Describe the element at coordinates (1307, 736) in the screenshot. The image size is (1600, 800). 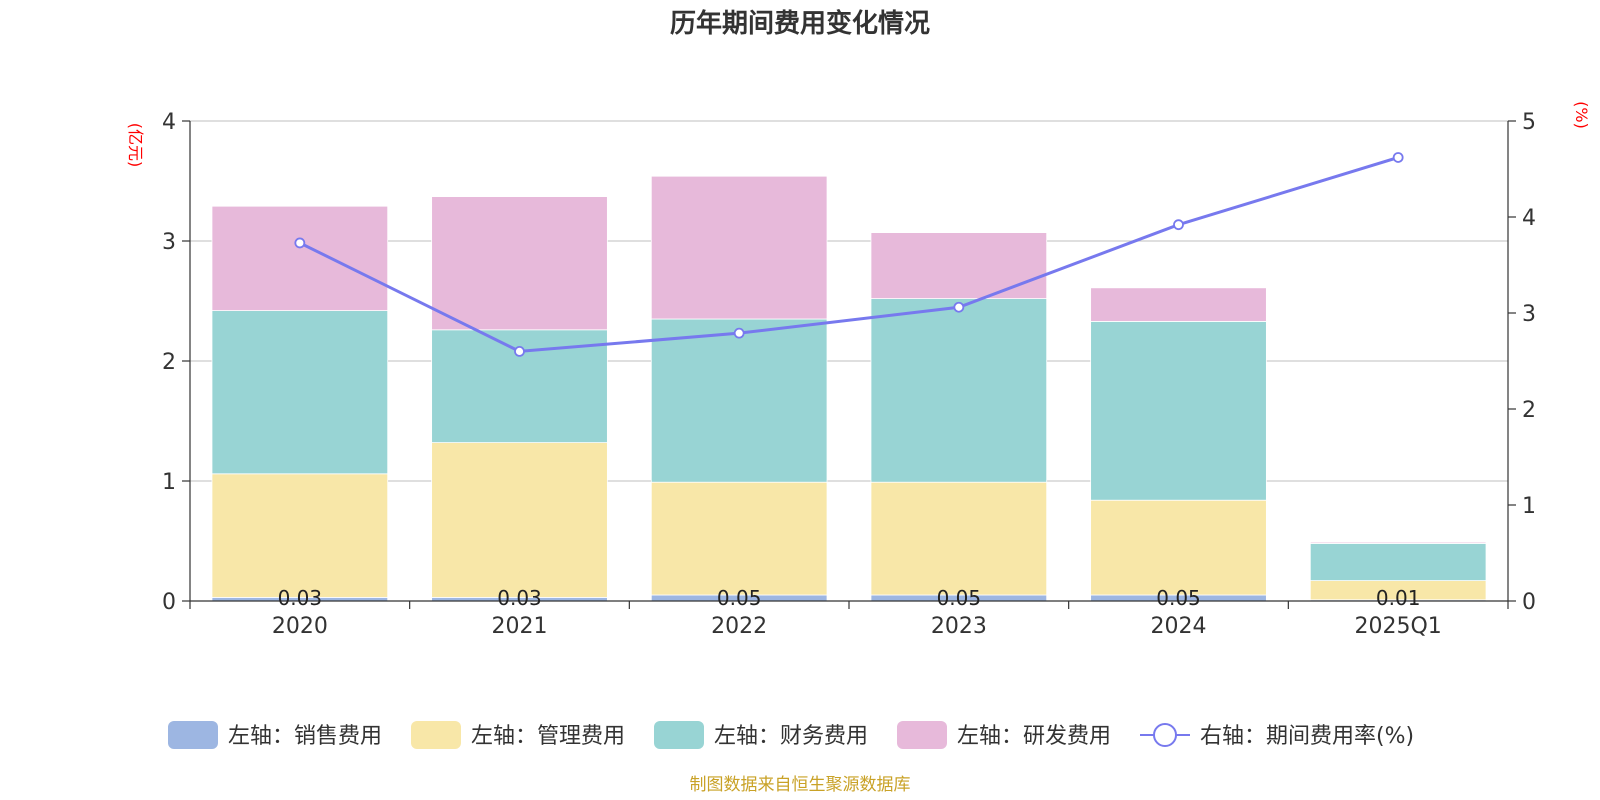
I see `legend-label: 右轴：期间费用率(%)` at that location.